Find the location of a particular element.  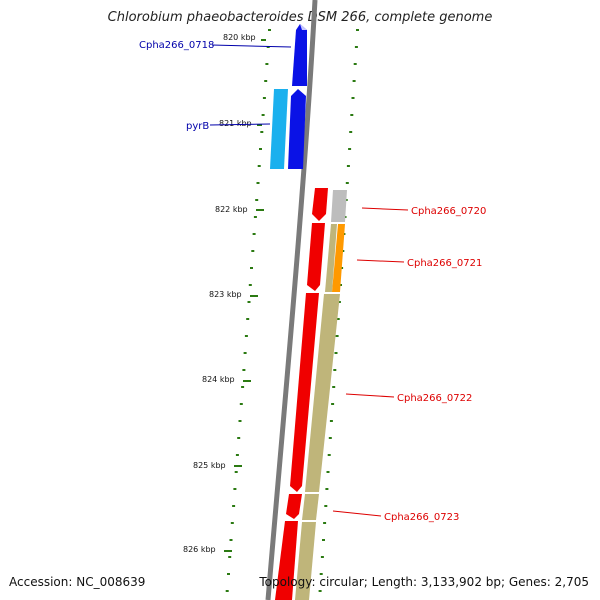

feature-khaki-end is located at coordinates (305, 561).